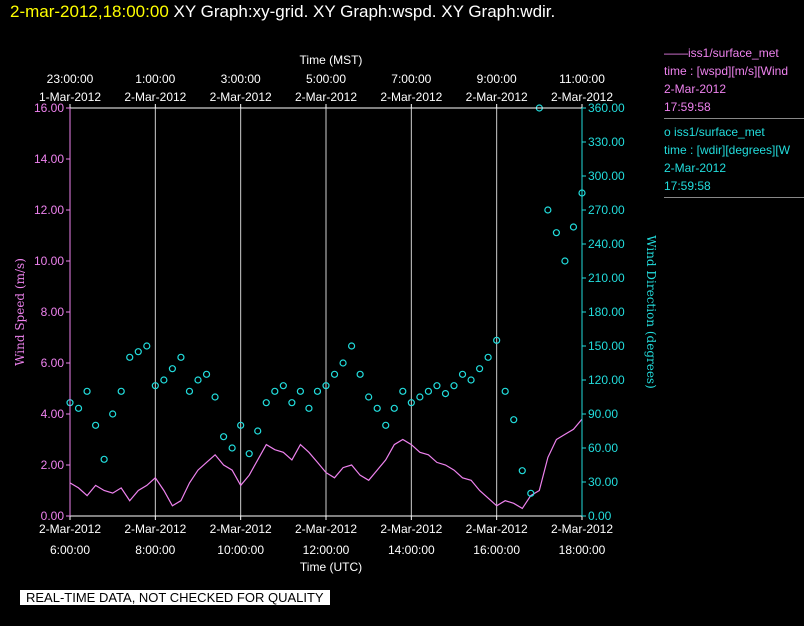  I want to click on left-axis-title: Wind Speed (m/s), so click(20, 312).